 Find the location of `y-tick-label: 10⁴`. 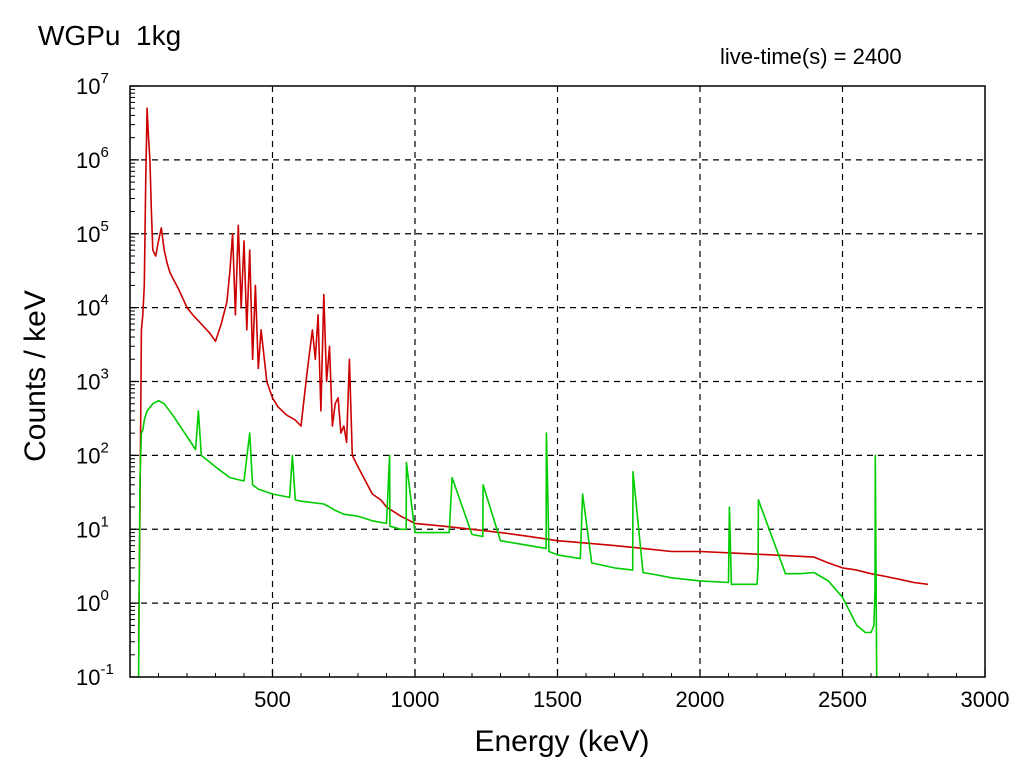

y-tick-label: 10⁴ is located at coordinates (92, 306).